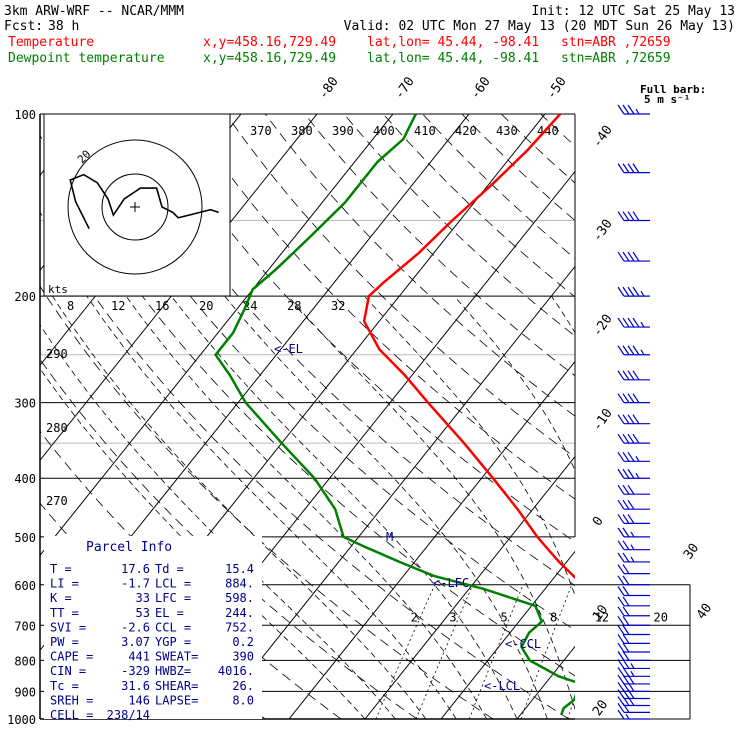 The height and width of the screenshot is (740, 740). Describe the element at coordinates (507, 131) in the screenshot. I see `theta-label-430: 430` at that location.